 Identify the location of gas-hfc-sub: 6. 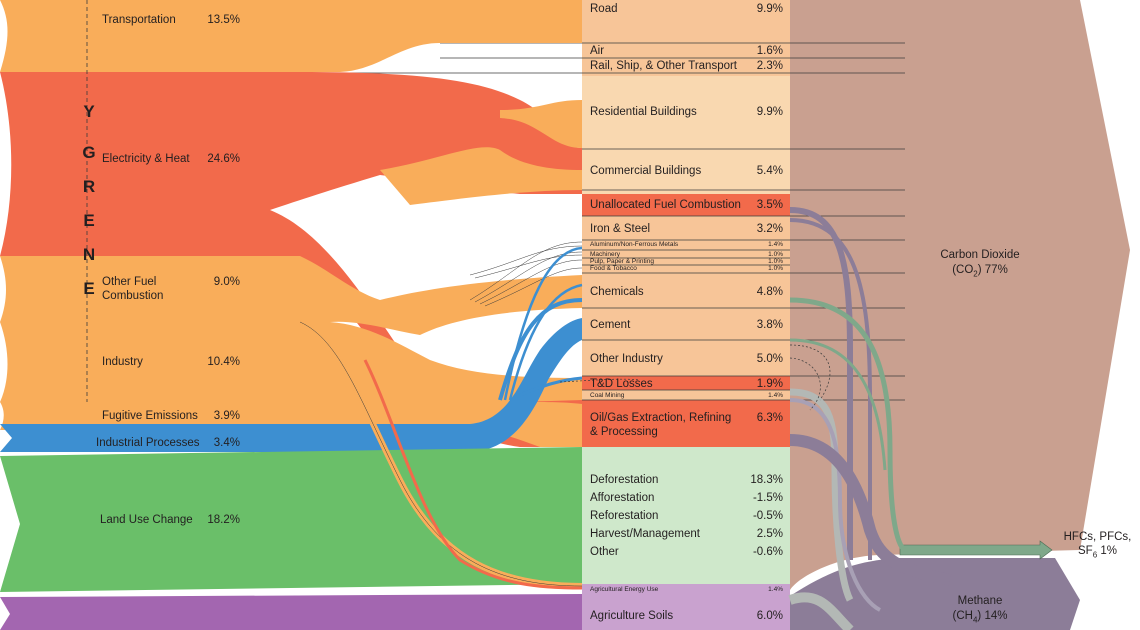
(1095, 555).